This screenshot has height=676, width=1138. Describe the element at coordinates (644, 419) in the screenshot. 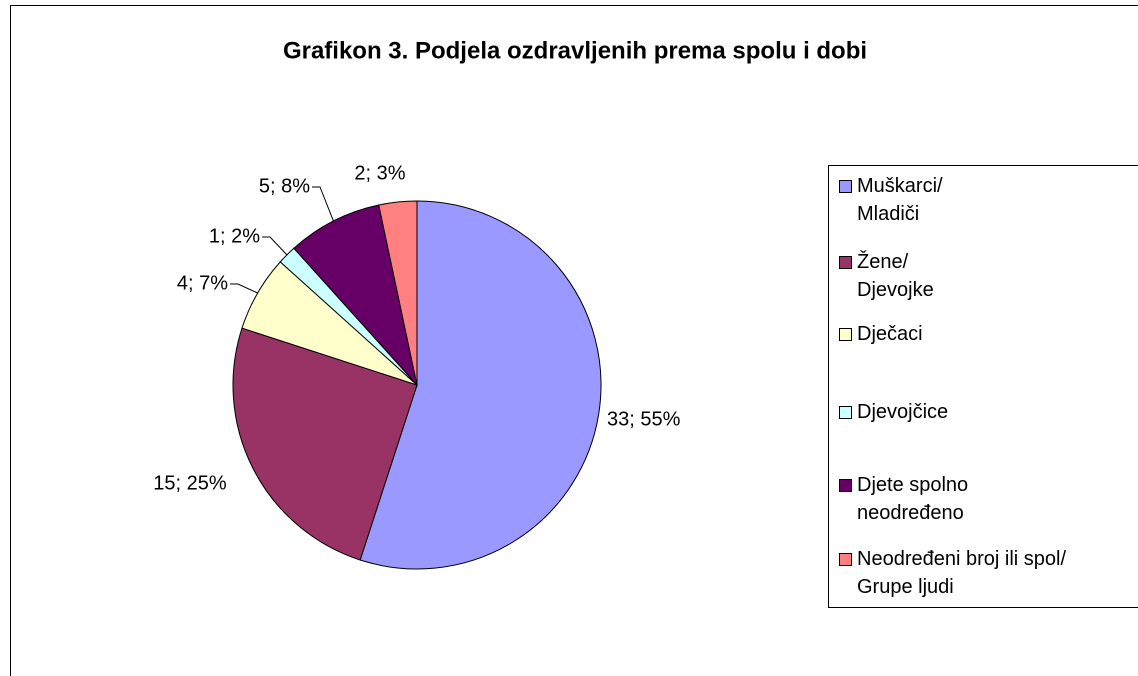

I see `data-label: 33; 55%` at that location.